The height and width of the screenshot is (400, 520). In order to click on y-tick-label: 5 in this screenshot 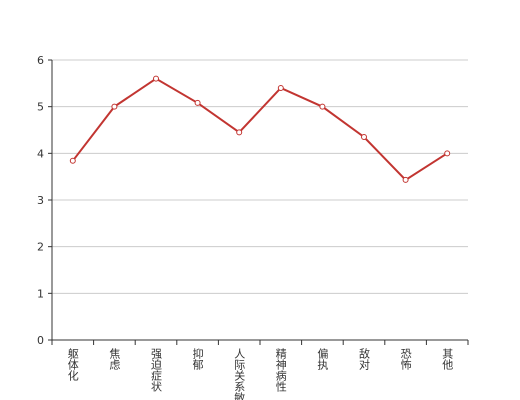, I will do `click(40, 107)`.